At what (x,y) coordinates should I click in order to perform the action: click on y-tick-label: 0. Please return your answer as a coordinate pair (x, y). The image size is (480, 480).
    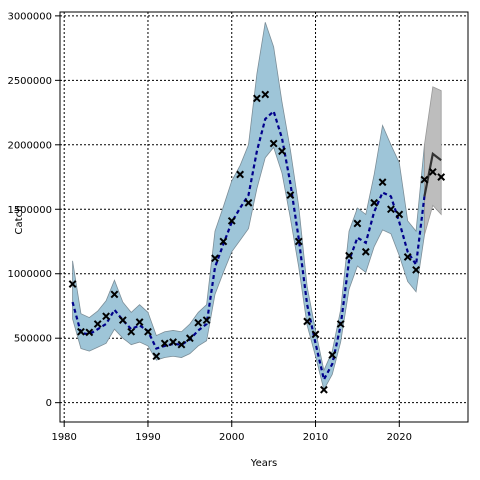
    Looking at the image, I should click on (49, 403).